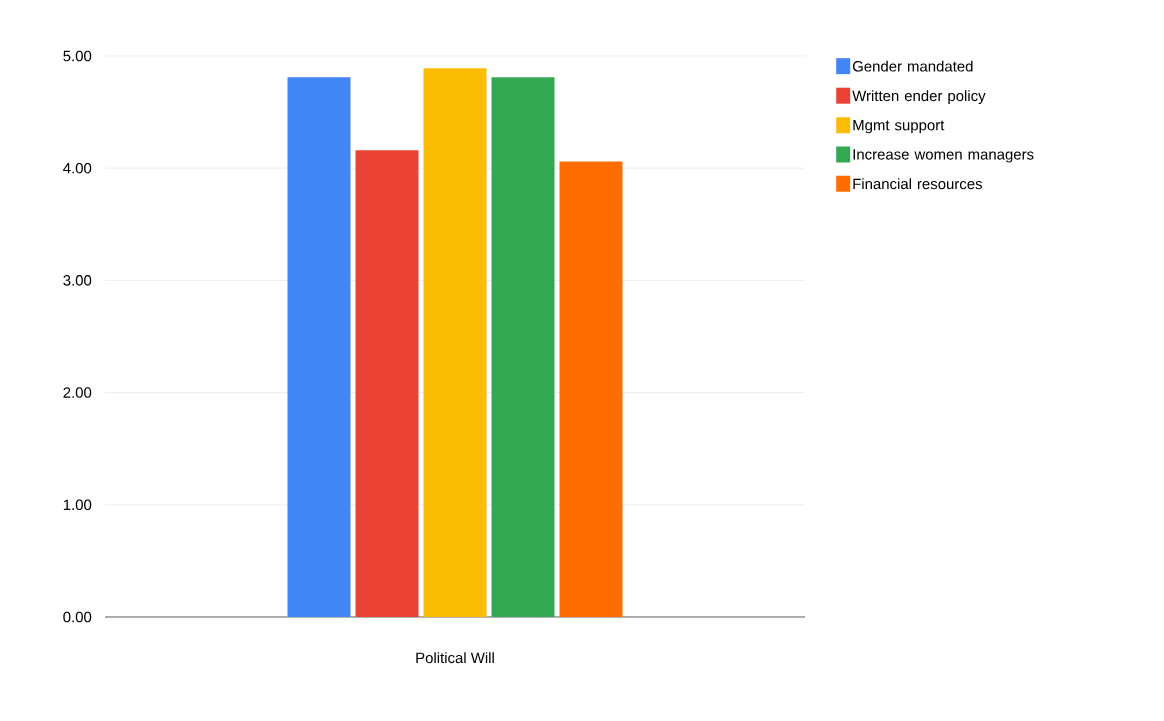 This screenshot has width=1164, height=721. Describe the element at coordinates (77, 168) in the screenshot. I see `y-tick-label: 4.00` at that location.